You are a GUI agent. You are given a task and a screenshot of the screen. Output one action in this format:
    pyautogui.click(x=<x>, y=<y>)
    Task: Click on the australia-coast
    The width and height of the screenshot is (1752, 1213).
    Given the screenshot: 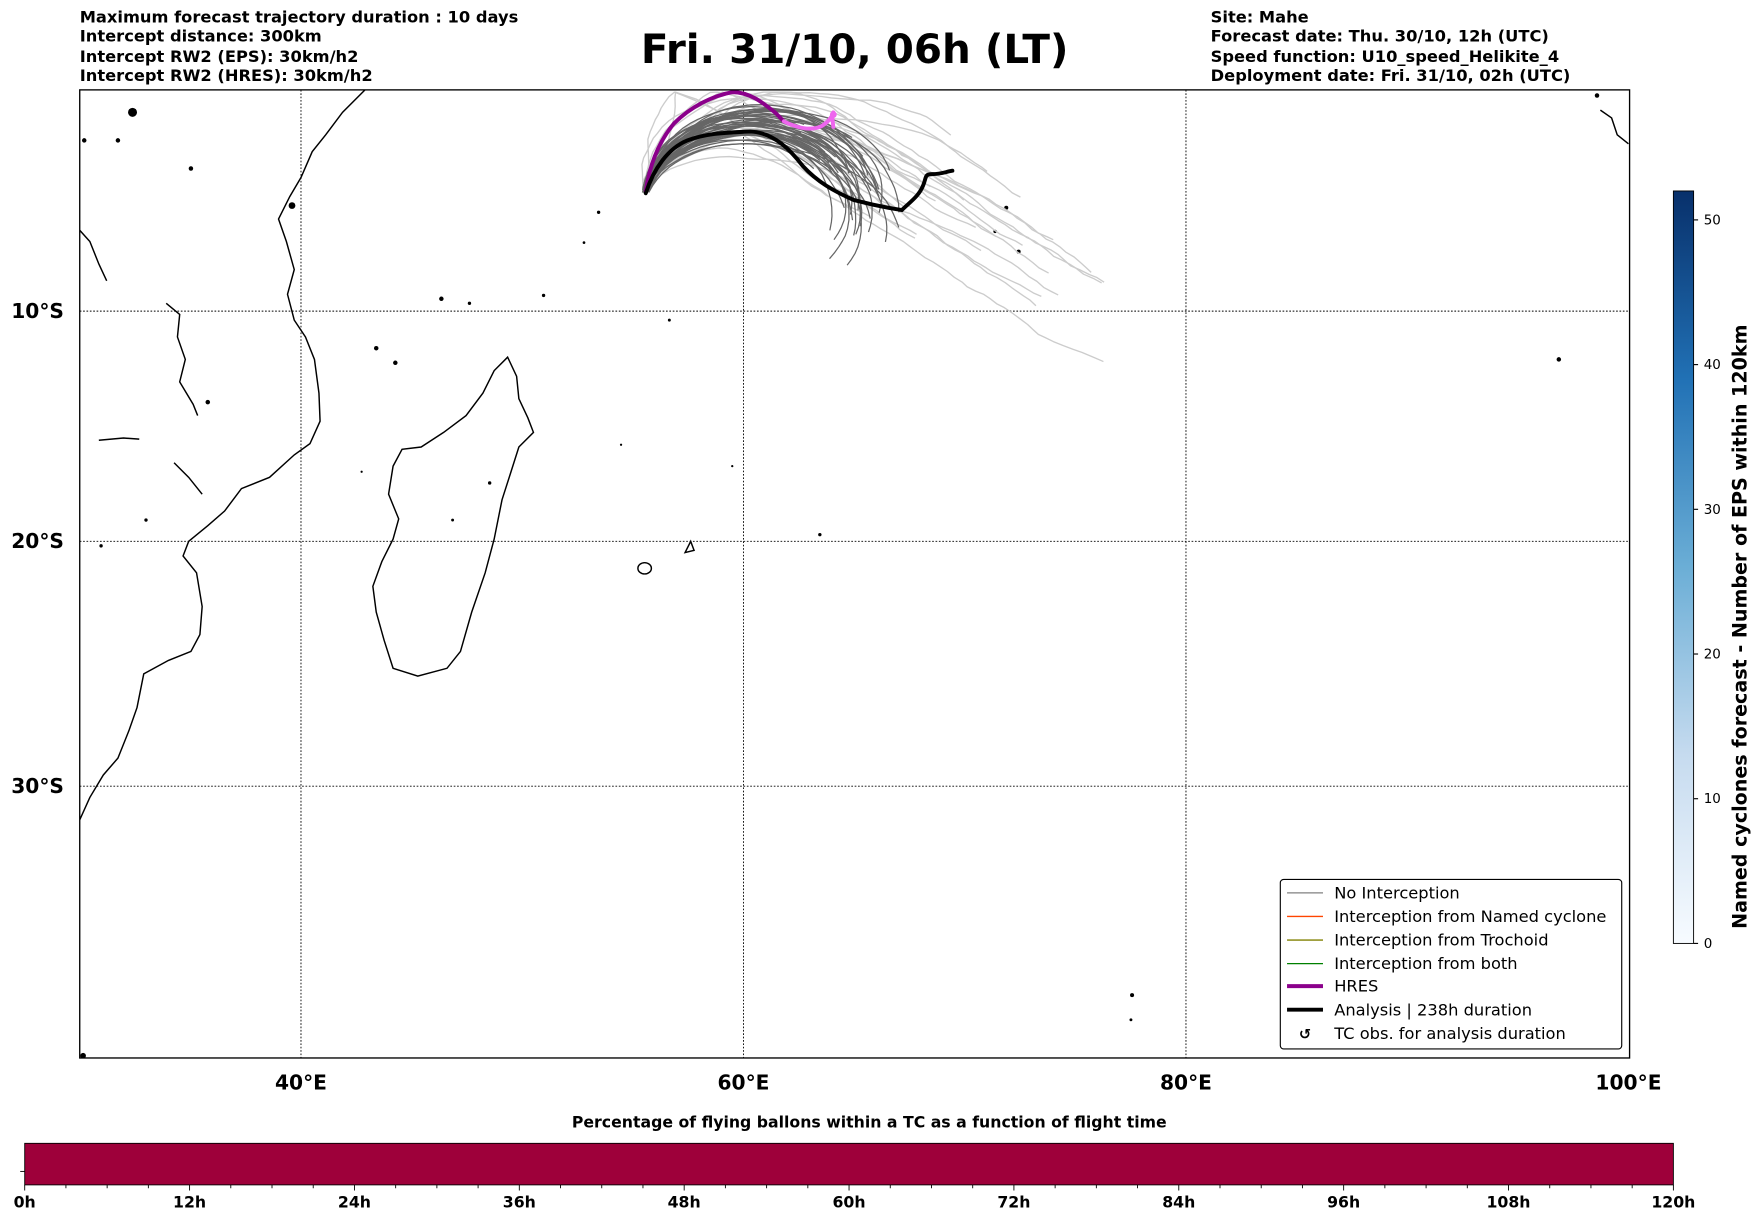 What is the action you would take?
    pyautogui.click(x=1614, y=127)
    